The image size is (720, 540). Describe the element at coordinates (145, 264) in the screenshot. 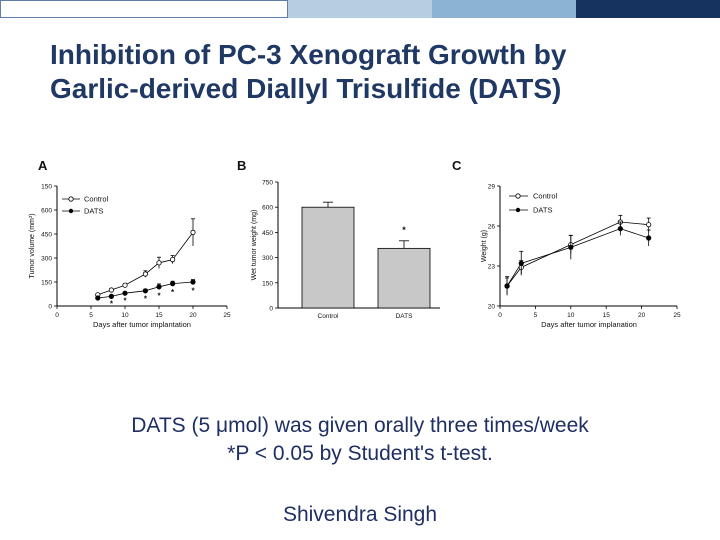

I see `chart-a-line-control` at that location.